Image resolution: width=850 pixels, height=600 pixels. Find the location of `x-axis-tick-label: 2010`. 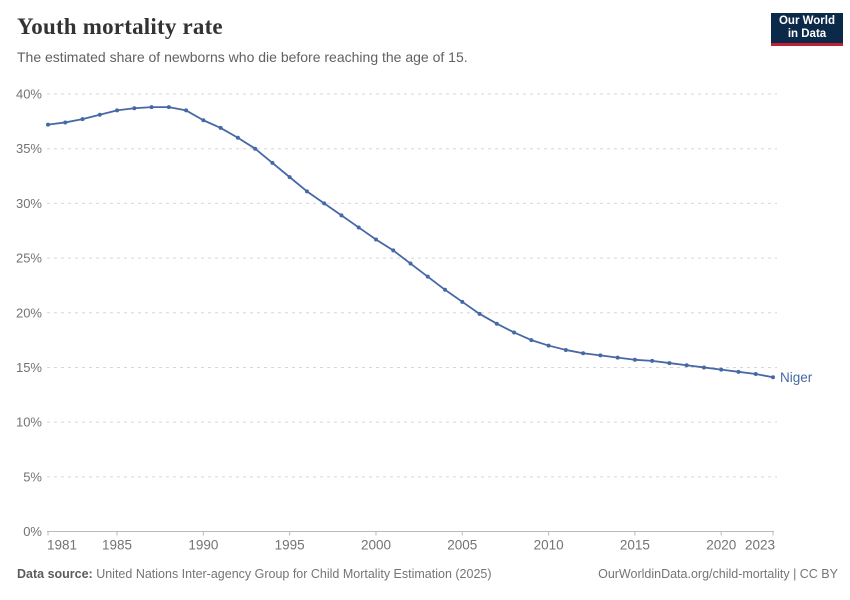

x-axis-tick-label: 2010 is located at coordinates (549, 545).